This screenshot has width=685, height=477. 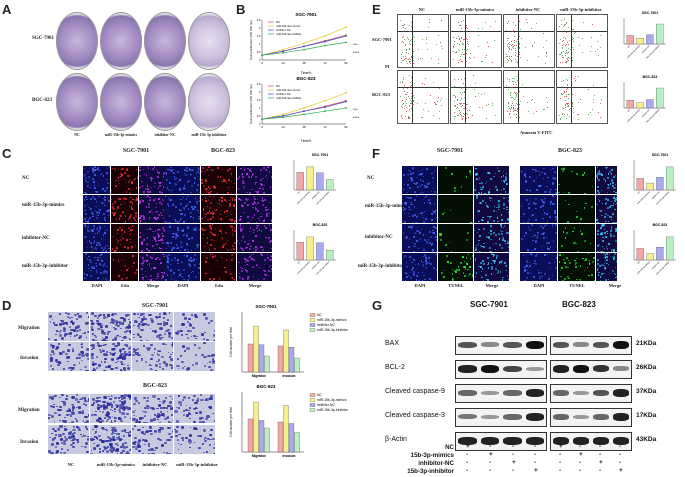 I want to click on section-header: SGC-7901, so click(x=155, y=306).